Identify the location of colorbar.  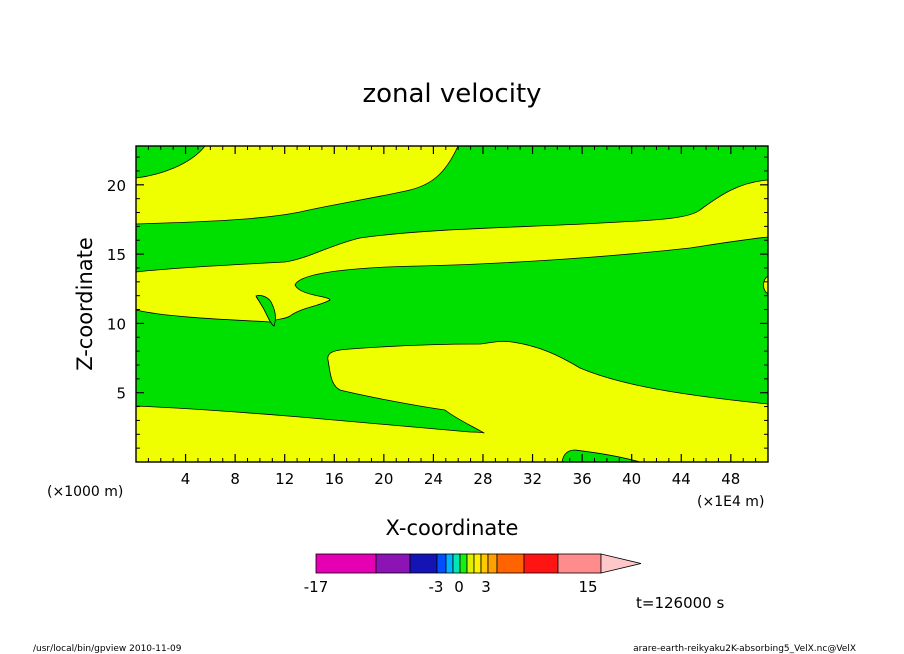
(478, 563).